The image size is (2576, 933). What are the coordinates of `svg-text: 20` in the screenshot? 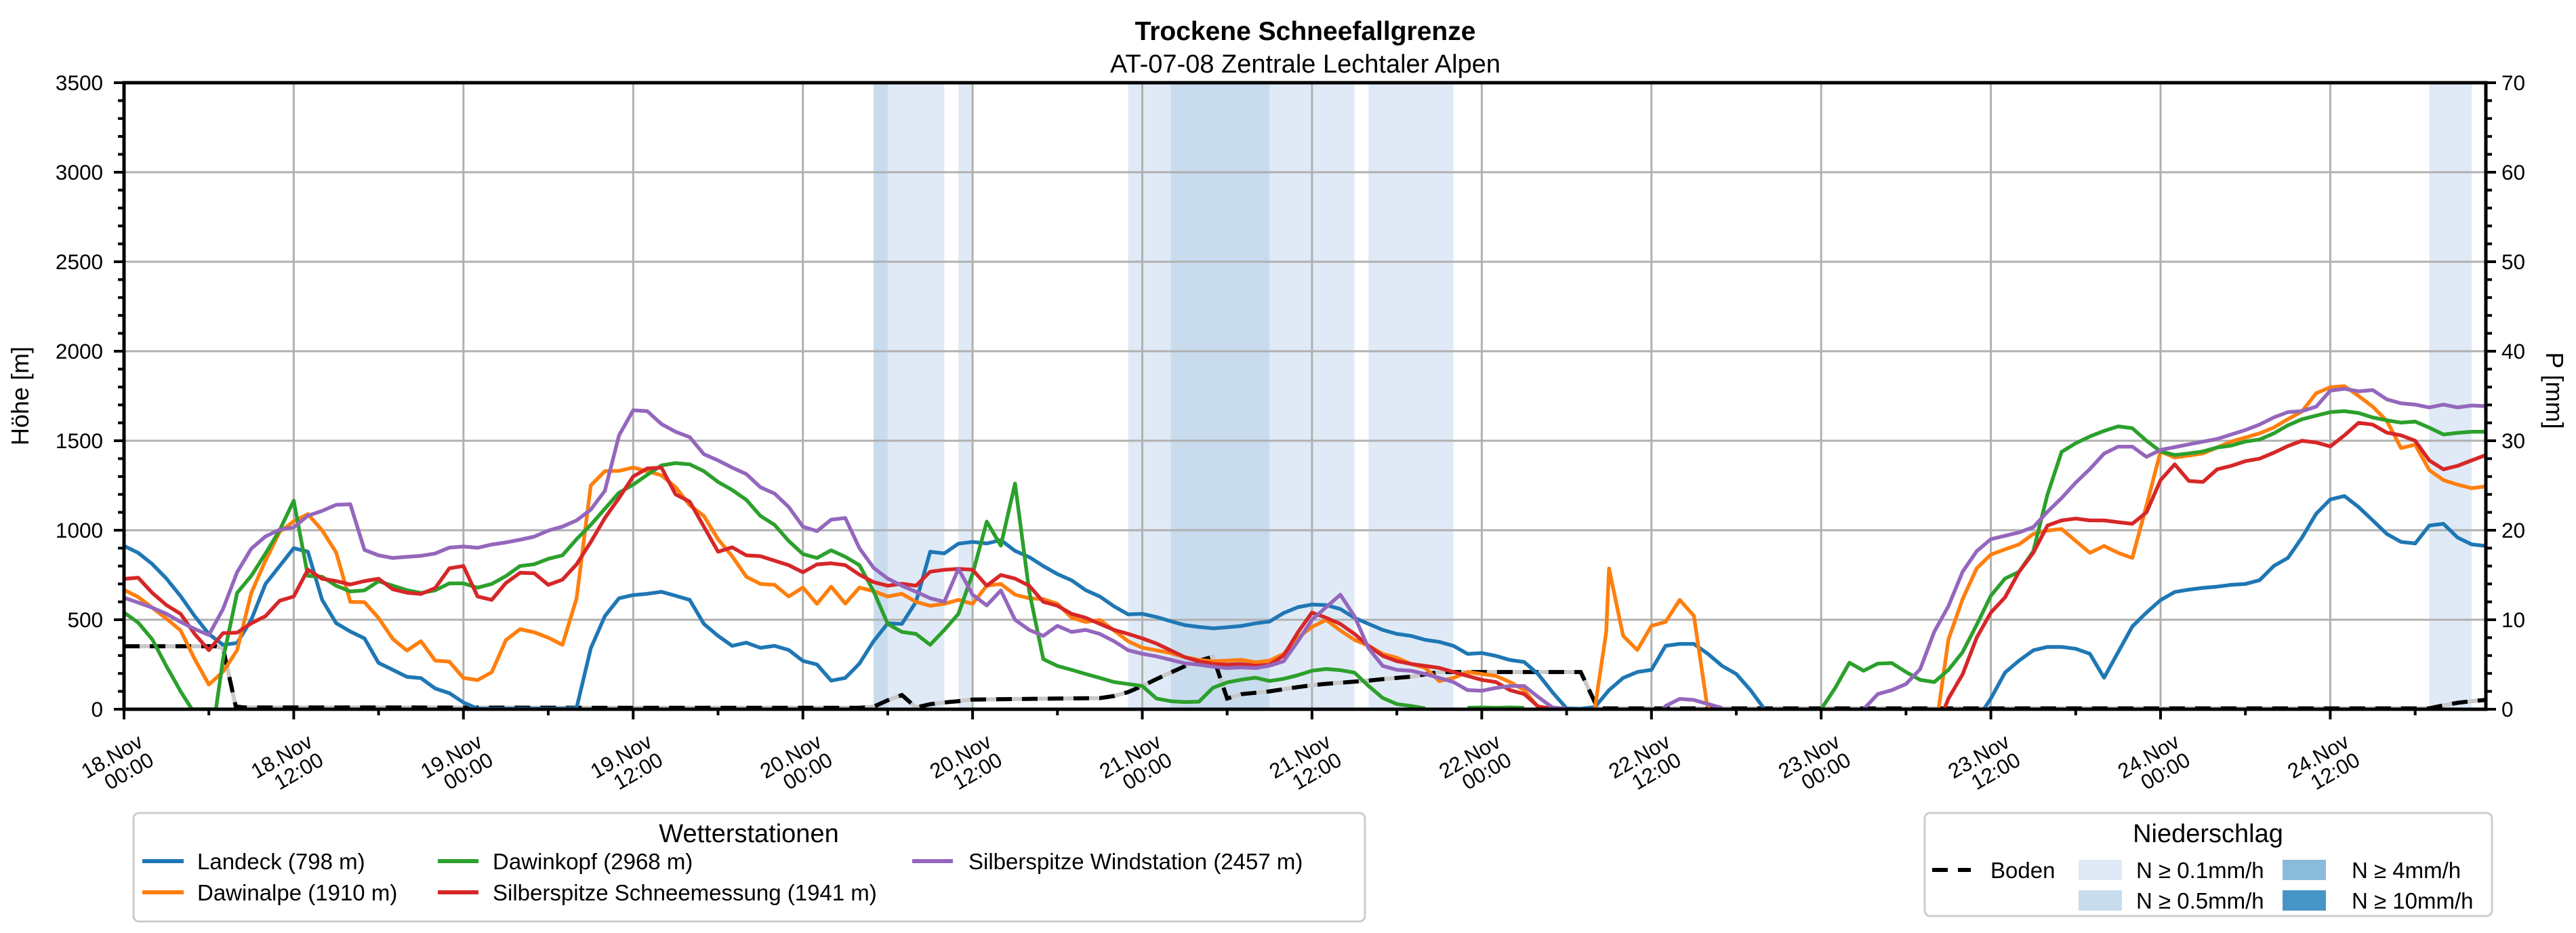 It's located at (2513, 530).